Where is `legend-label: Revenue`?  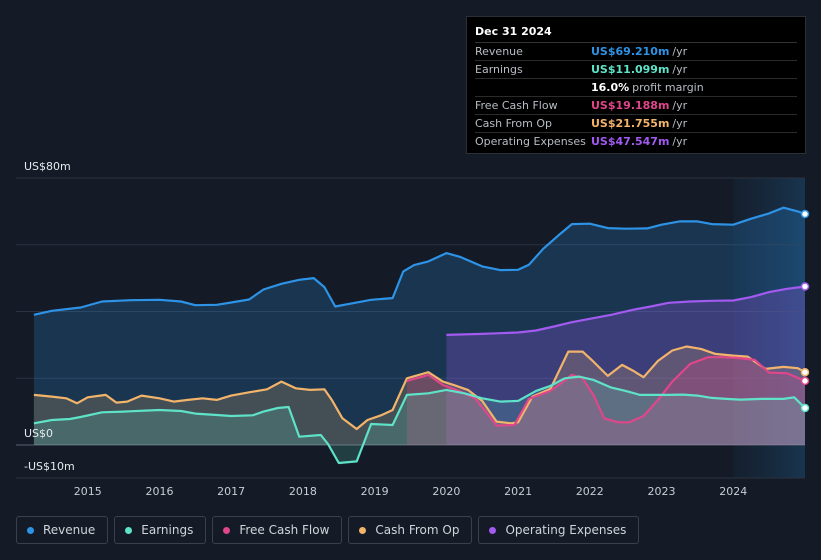
legend-label: Revenue is located at coordinates (69, 530).